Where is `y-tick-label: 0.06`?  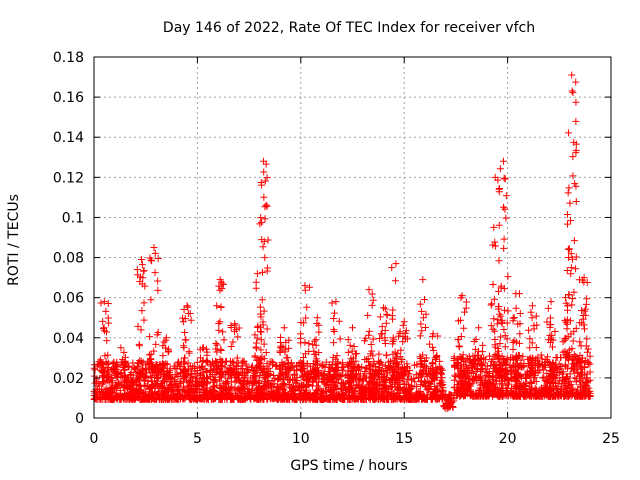 y-tick-label: 0.06 is located at coordinates (68, 299).